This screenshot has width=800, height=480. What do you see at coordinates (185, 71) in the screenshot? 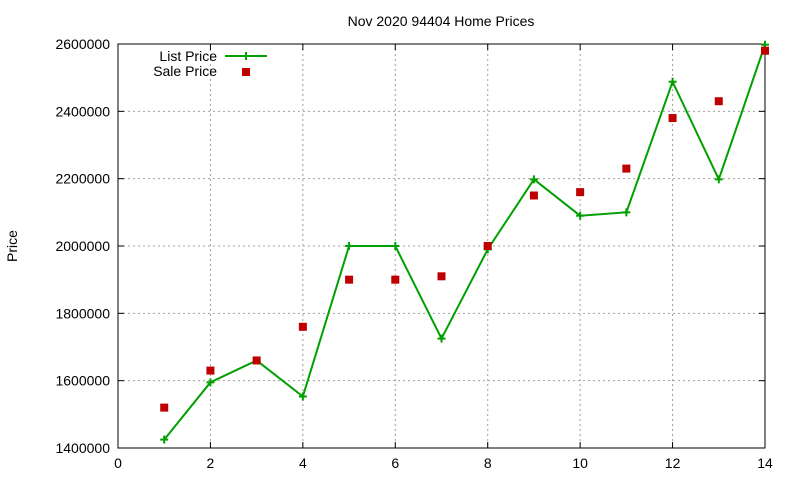
I see `legend-label-sale-price: Sale Price` at bounding box center [185, 71].